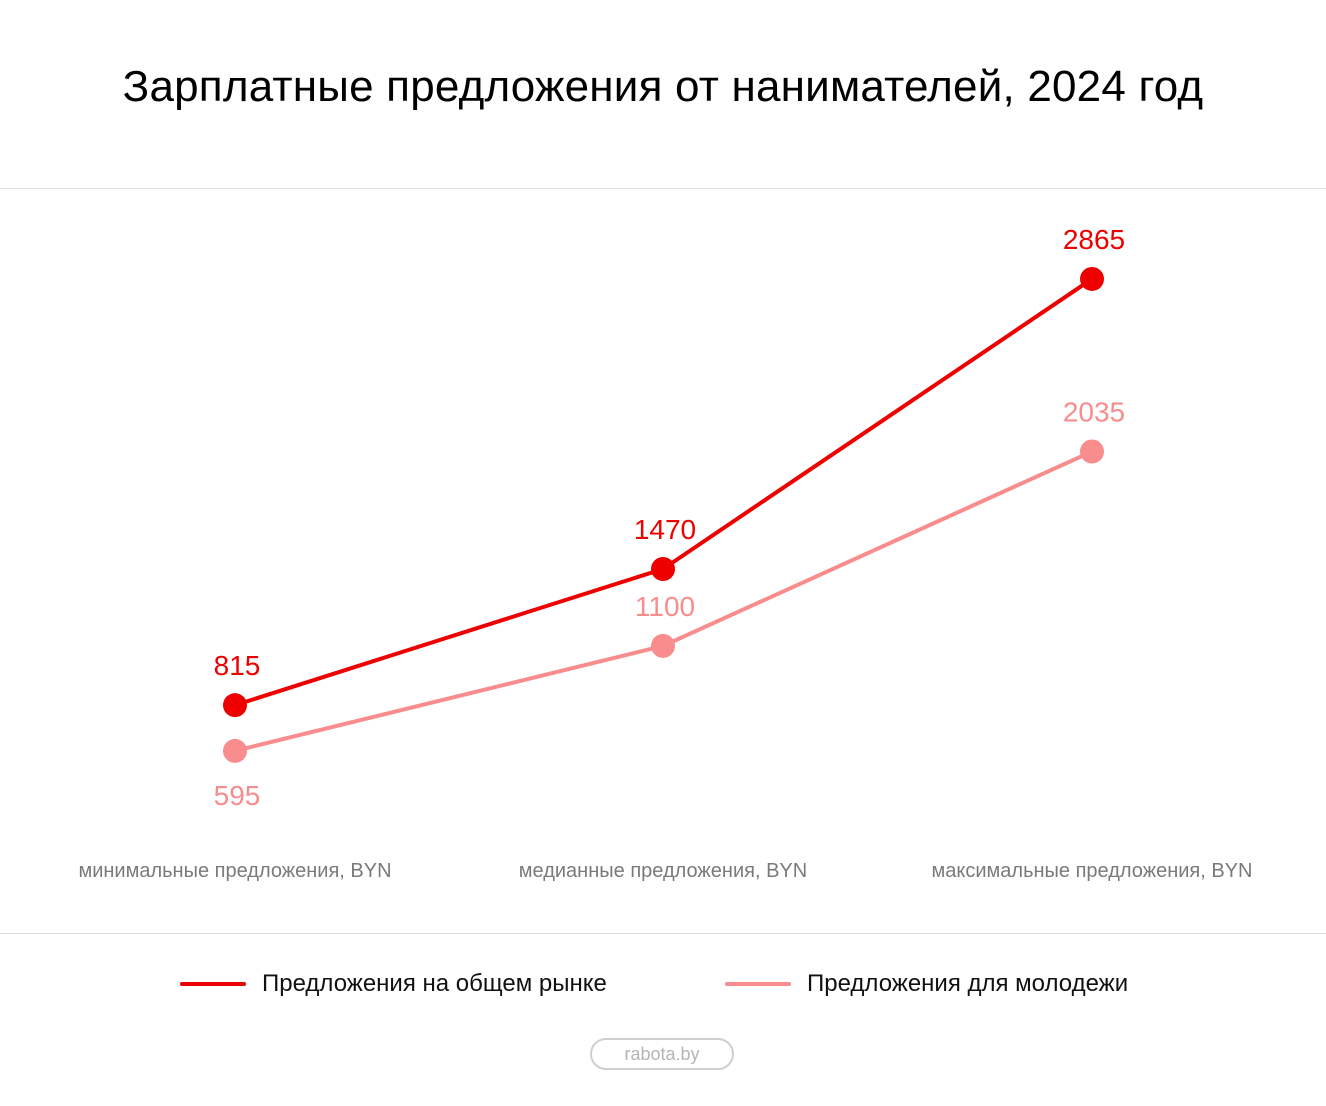  What do you see at coordinates (665, 529) in the screenshot?
I see `data-label-general-median: 1470` at bounding box center [665, 529].